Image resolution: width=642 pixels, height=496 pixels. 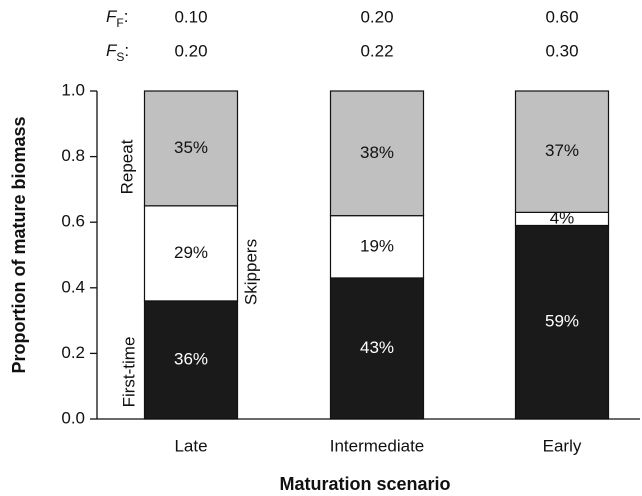 What do you see at coordinates (190, 16) in the screenshot?
I see `parameter-value: 0.10` at bounding box center [190, 16].